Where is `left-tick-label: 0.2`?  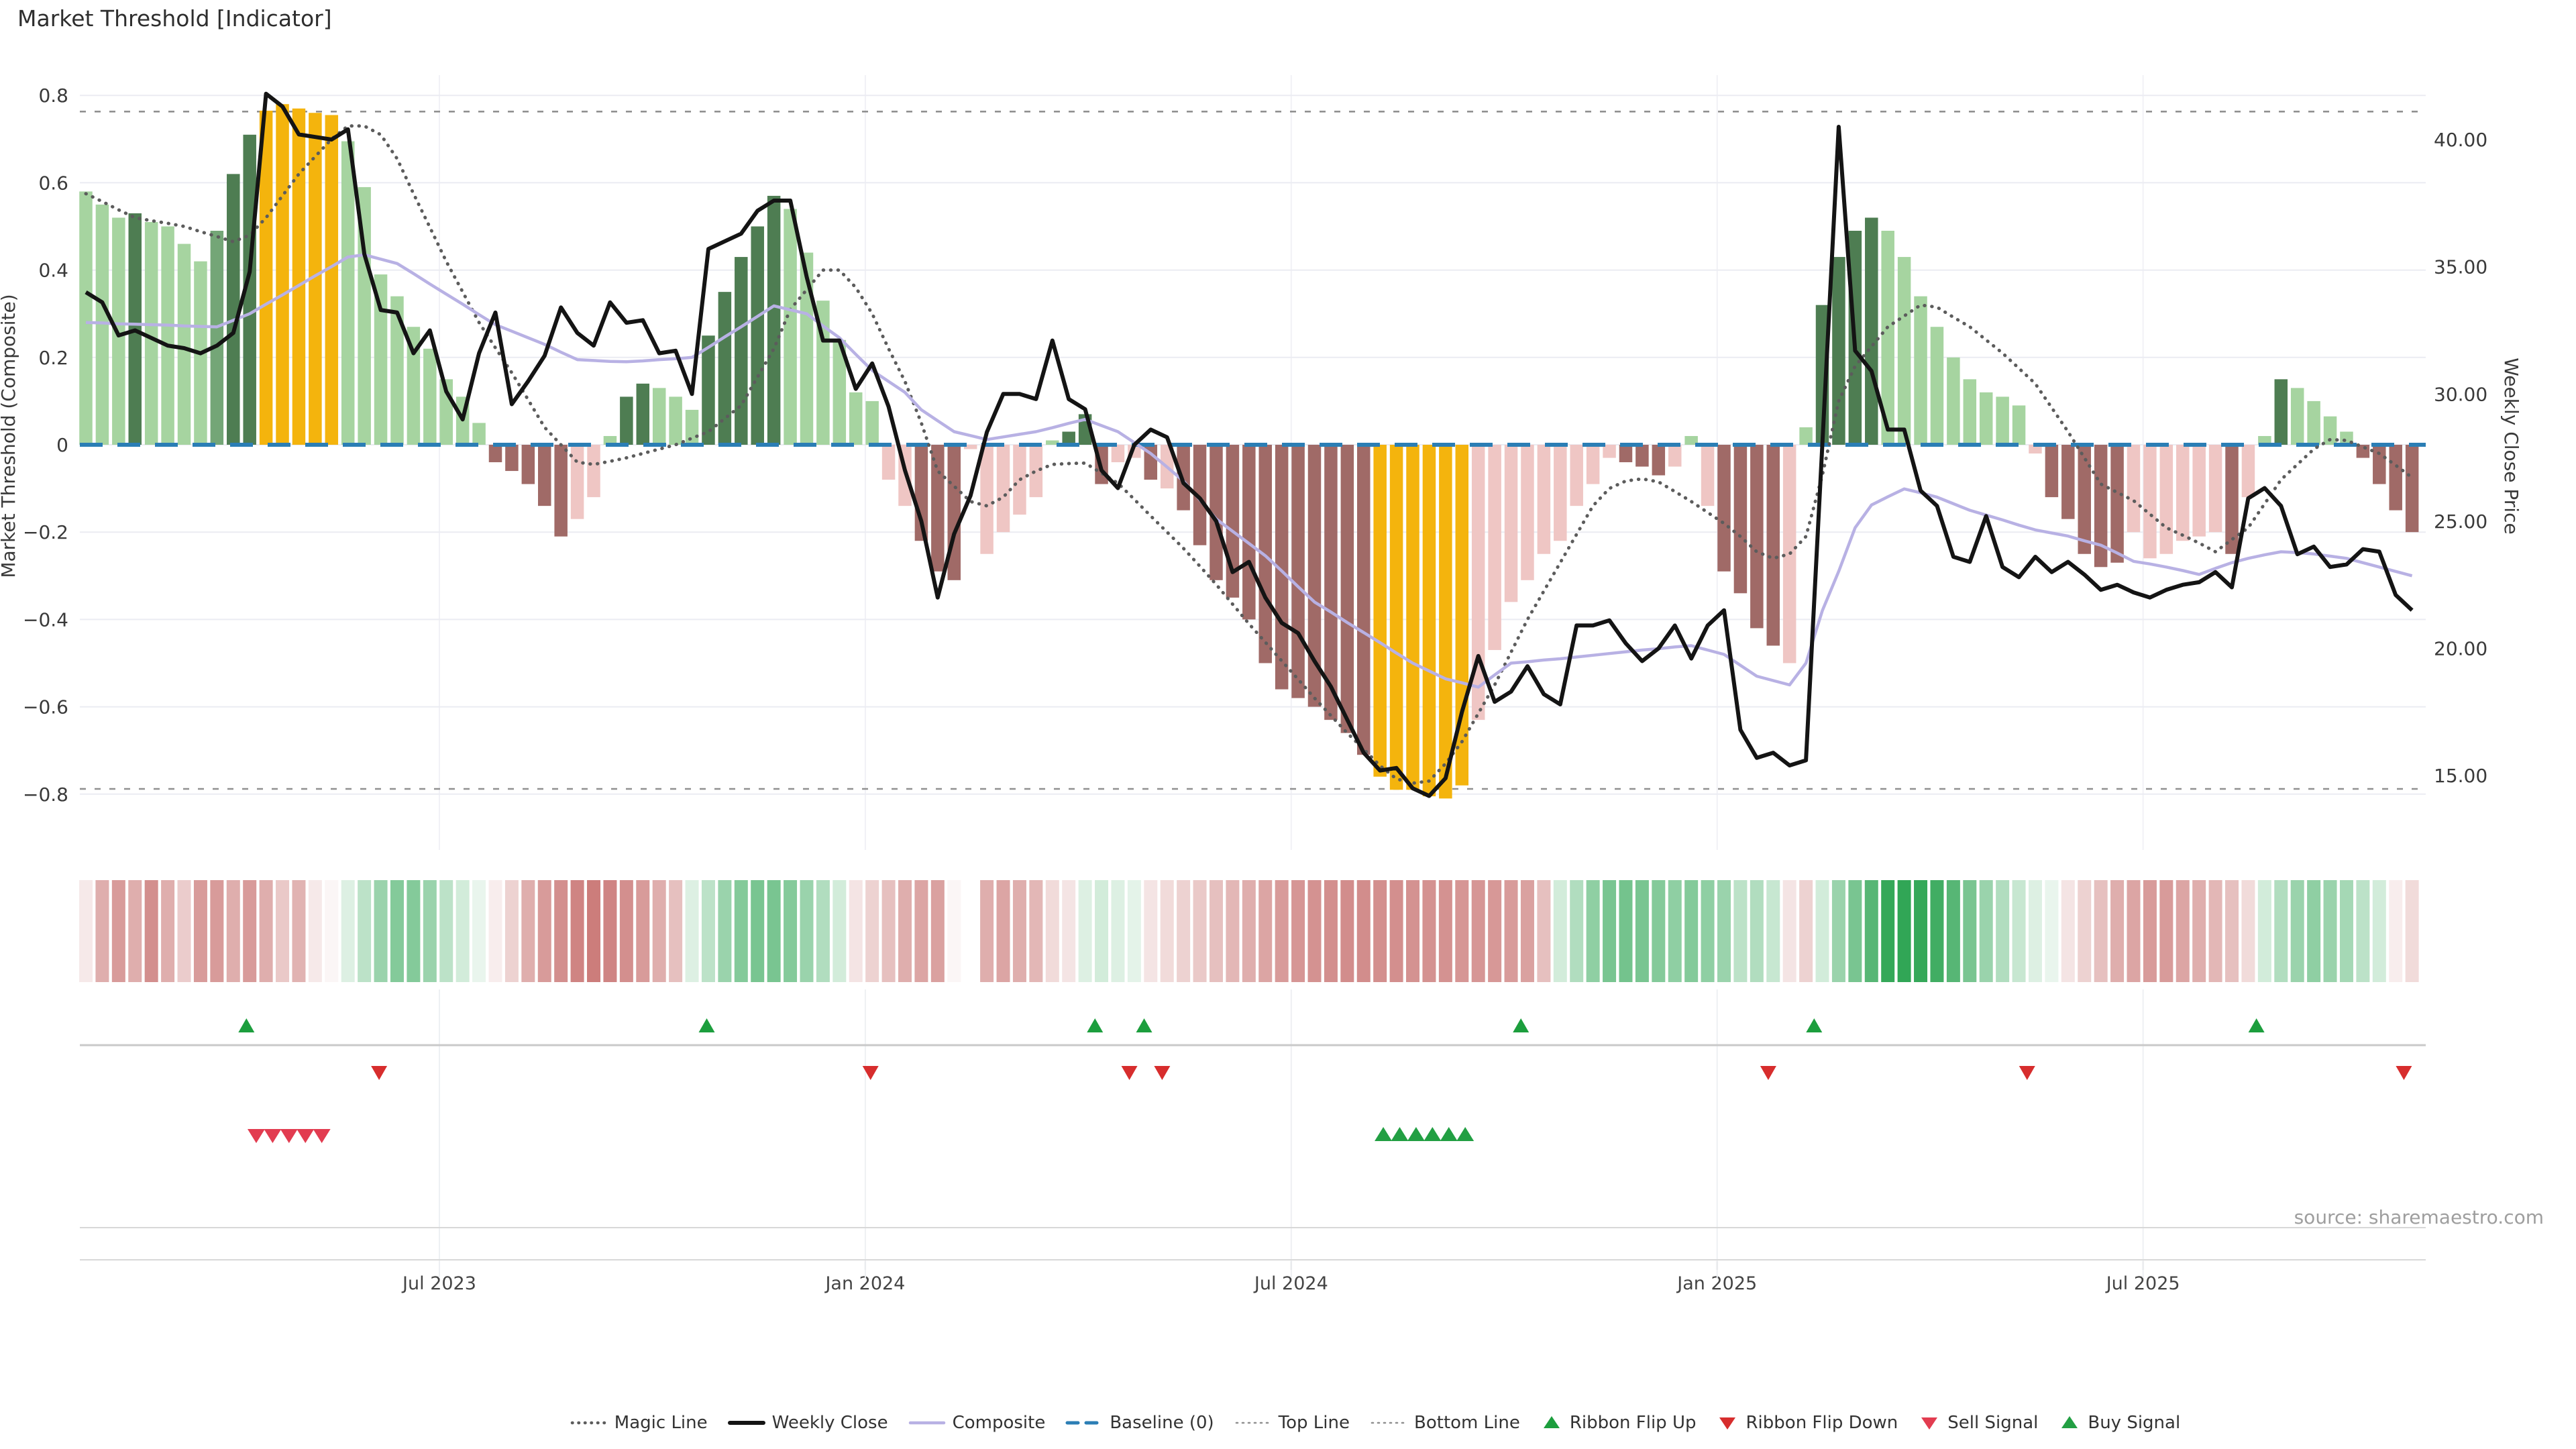
left-tick-label: 0.2 is located at coordinates (53, 358).